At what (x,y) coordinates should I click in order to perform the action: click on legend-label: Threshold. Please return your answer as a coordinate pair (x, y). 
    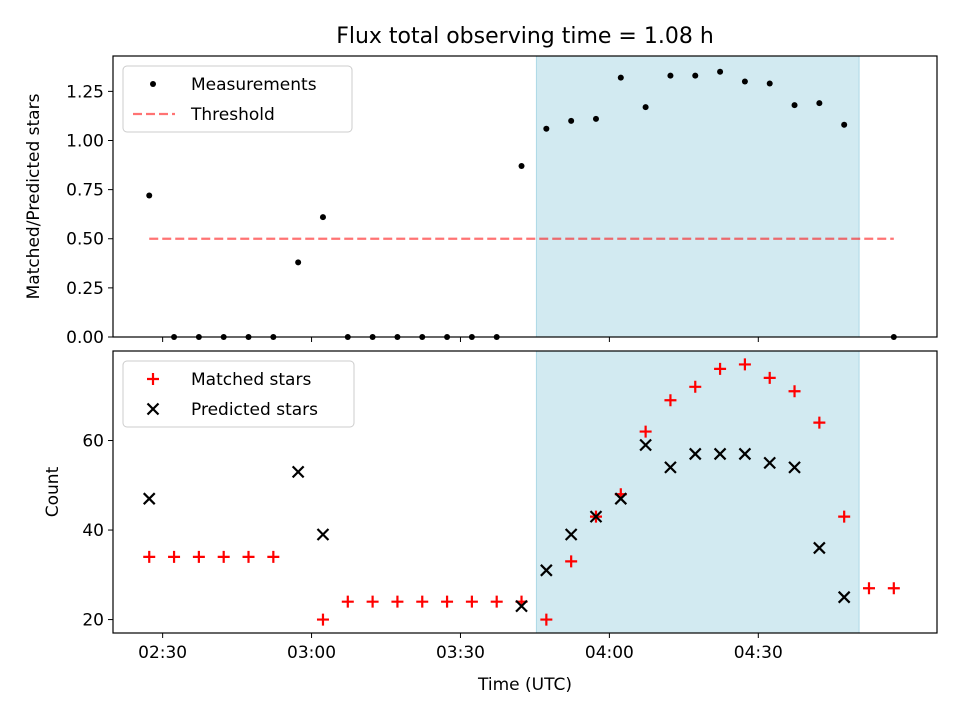
    Looking at the image, I should click on (232, 115).